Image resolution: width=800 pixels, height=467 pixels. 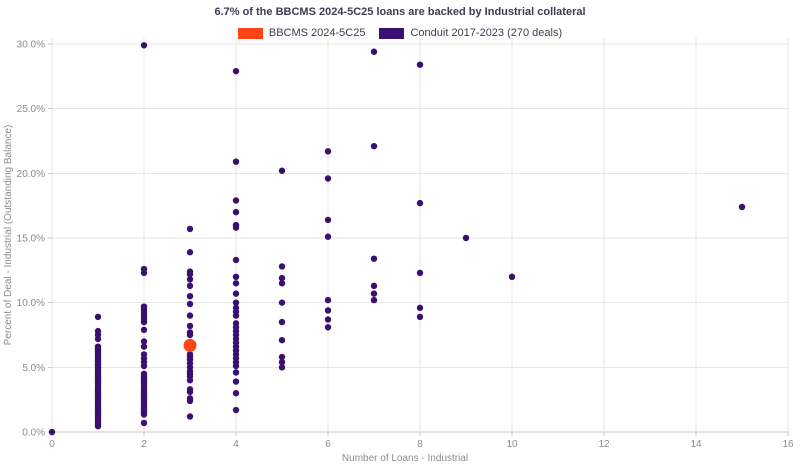 What do you see at coordinates (486, 33) in the screenshot?
I see `legend-label-conduit: Conduit 2017-2023 (270 deals)` at bounding box center [486, 33].